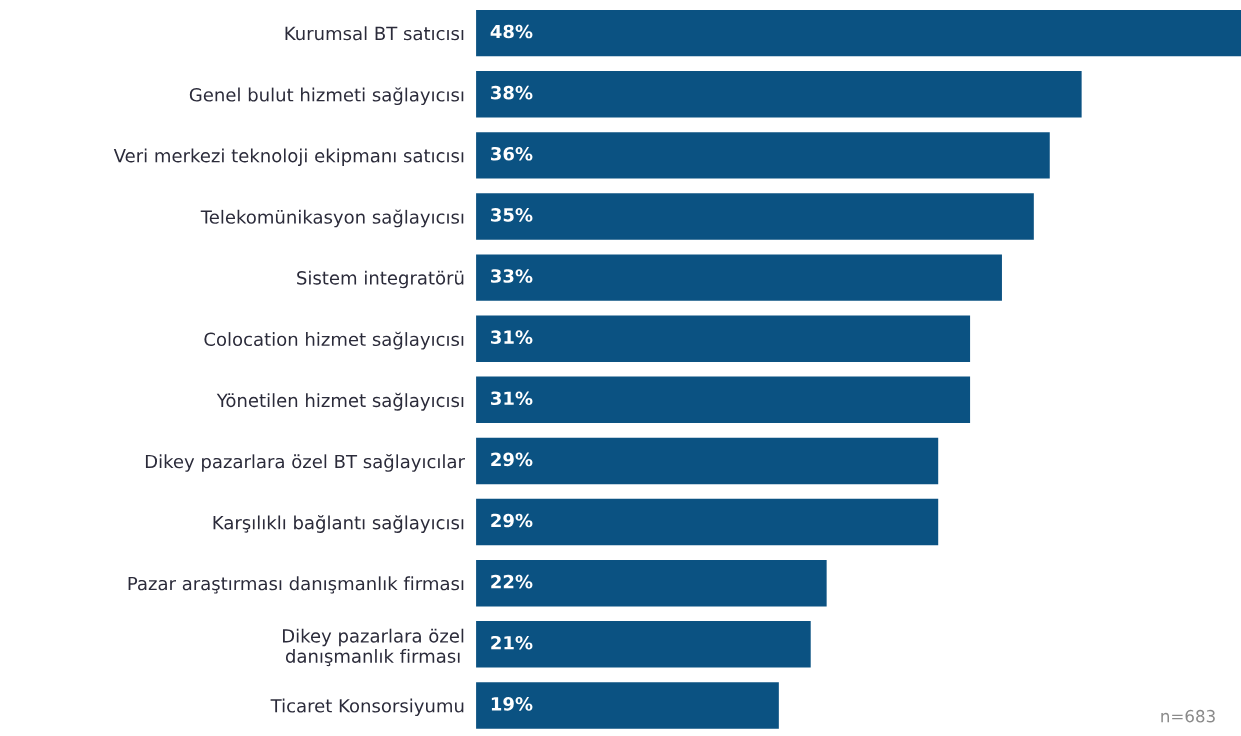  What do you see at coordinates (326, 96) in the screenshot?
I see `y-tick-label: Genel bulut hizmeti sağlayıcısı` at bounding box center [326, 96].